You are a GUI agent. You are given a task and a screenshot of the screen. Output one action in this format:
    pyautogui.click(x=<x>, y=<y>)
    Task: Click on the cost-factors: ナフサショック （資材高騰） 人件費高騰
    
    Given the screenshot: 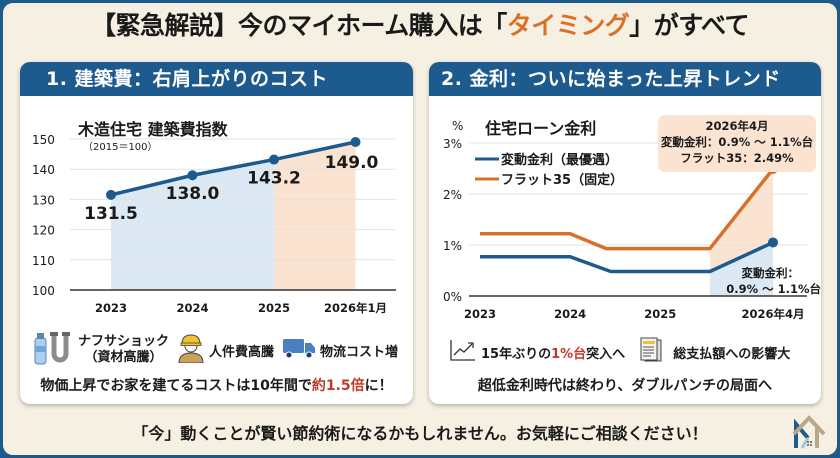 What is the action you would take?
    pyautogui.click(x=215, y=350)
    